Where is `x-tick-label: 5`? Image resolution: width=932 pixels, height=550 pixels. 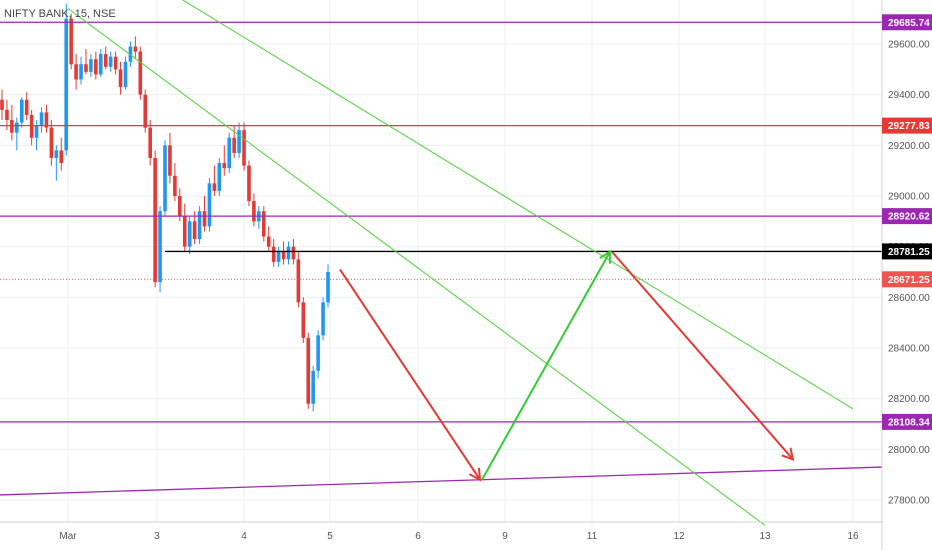
x-tick-label: 5 is located at coordinates (330, 536).